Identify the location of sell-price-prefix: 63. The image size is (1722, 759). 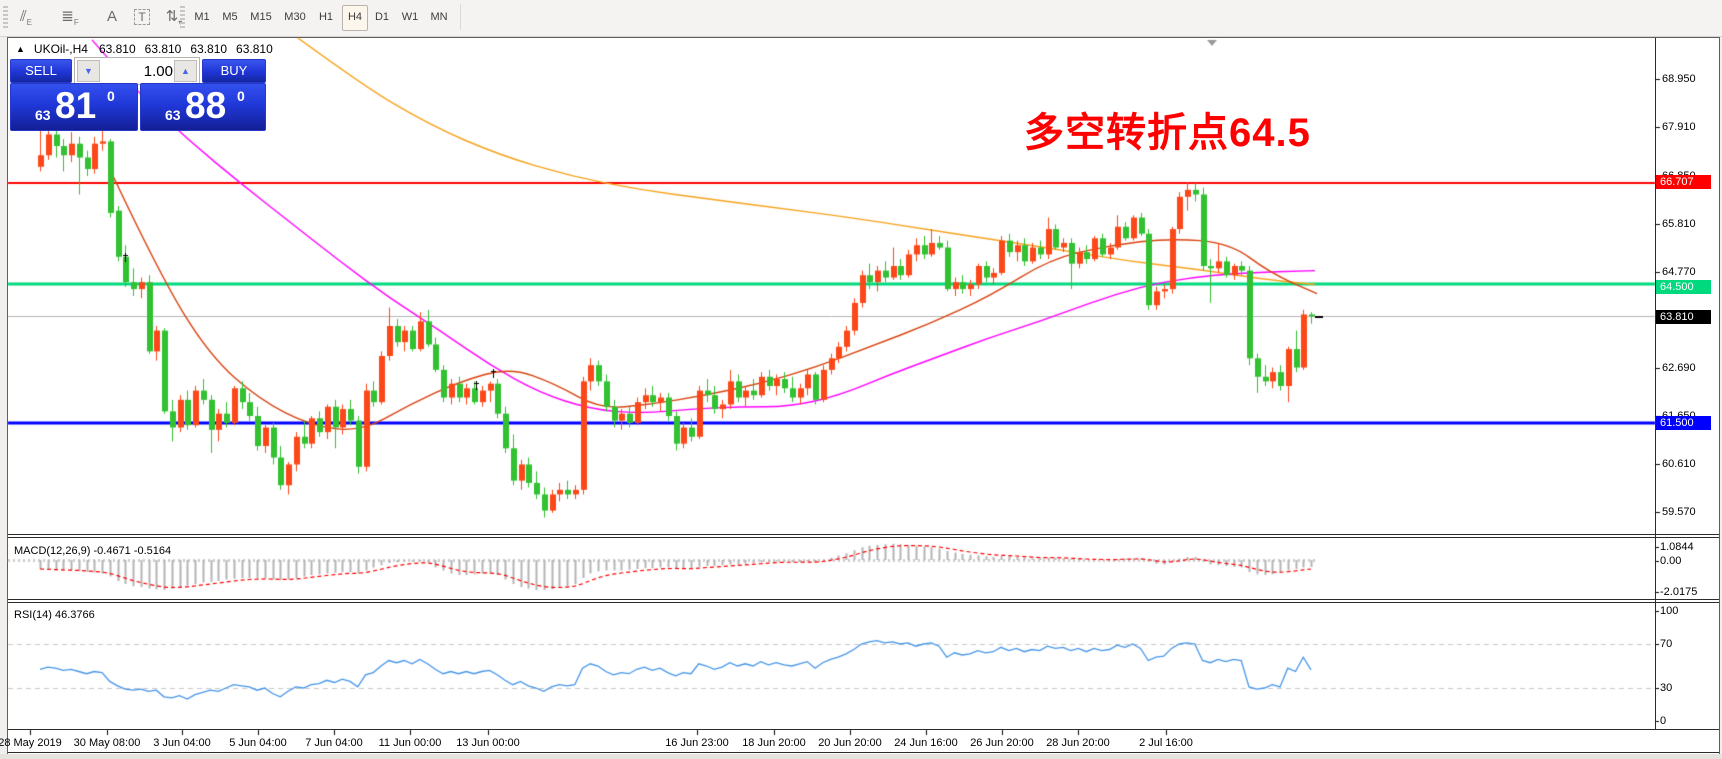
(43, 115).